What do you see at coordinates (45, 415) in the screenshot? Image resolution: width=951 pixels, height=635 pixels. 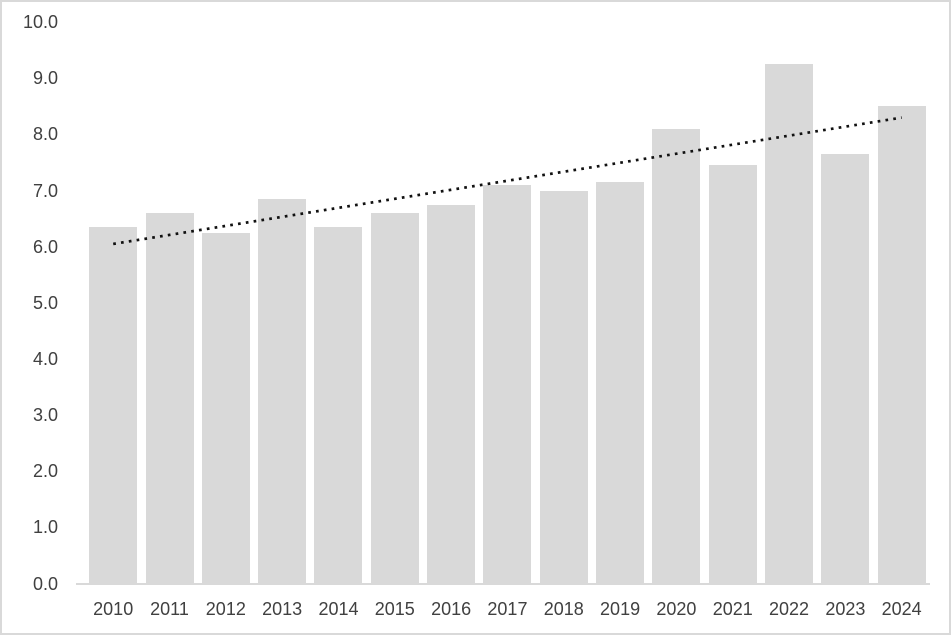 I see `y-tick-label: 3.0` at bounding box center [45, 415].